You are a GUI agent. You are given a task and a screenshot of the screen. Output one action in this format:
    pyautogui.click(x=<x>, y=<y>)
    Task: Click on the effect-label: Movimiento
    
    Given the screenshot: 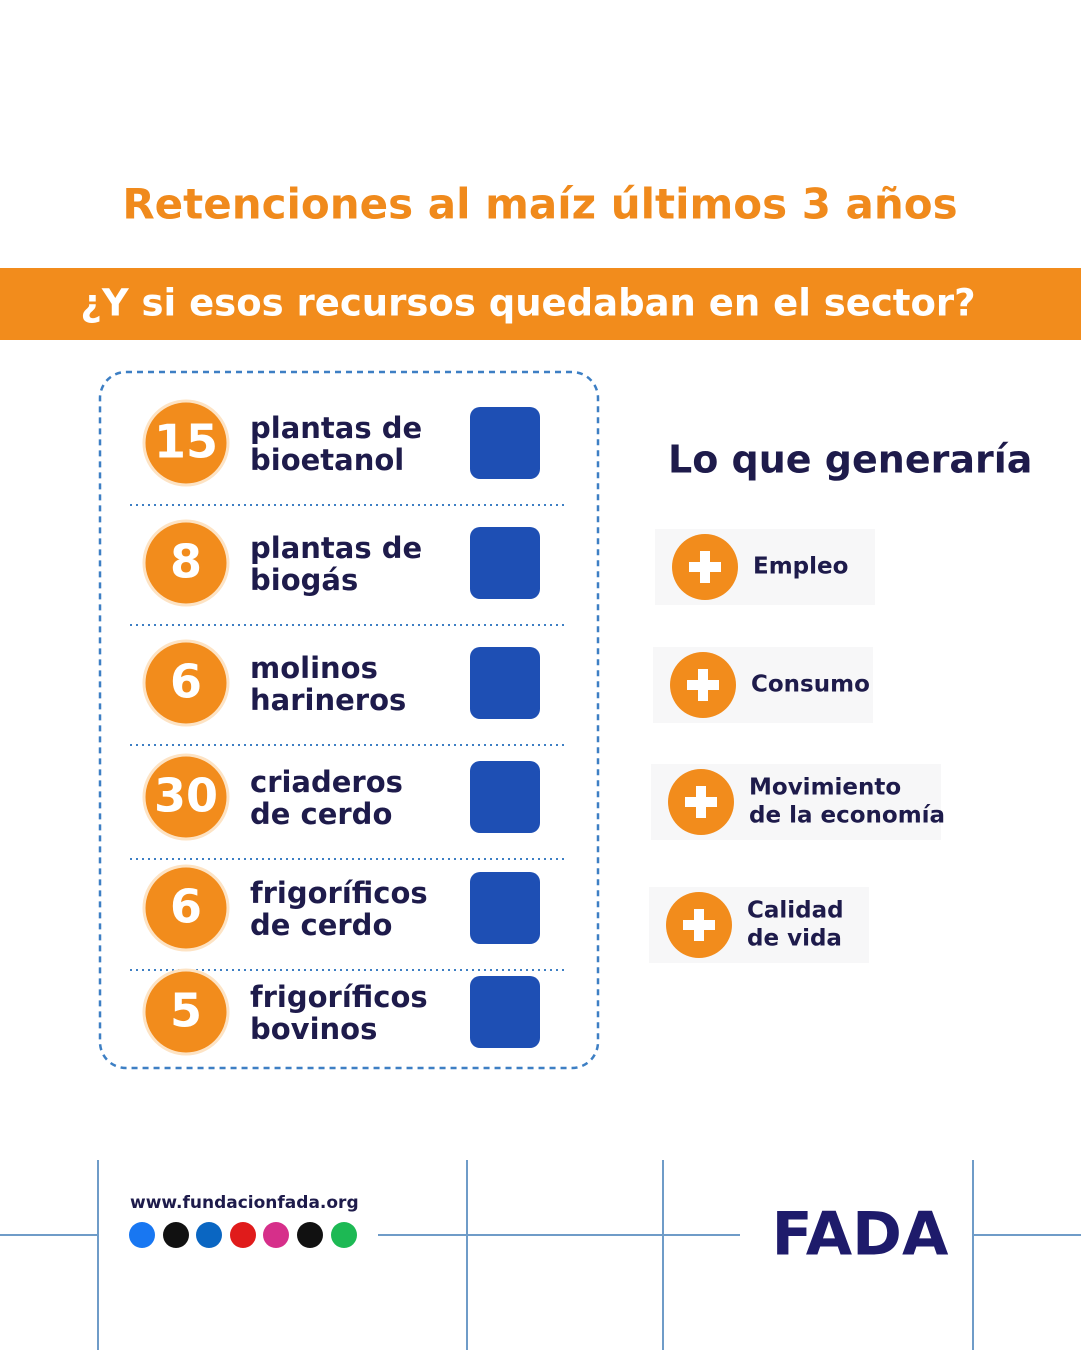 What is the action you would take?
    pyautogui.click(x=825, y=788)
    